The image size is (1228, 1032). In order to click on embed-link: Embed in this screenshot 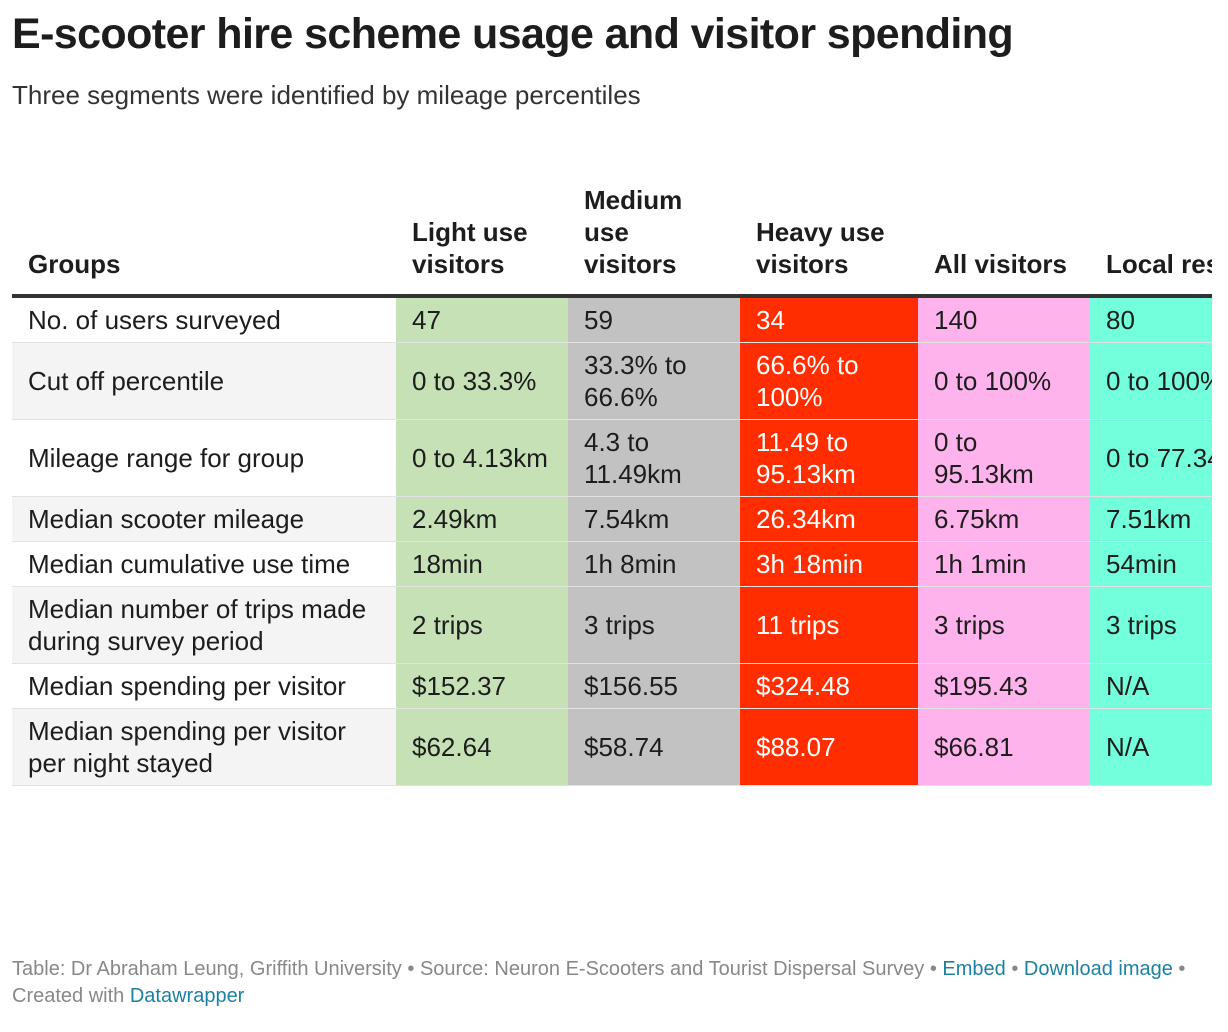, I will do `click(974, 969)`.